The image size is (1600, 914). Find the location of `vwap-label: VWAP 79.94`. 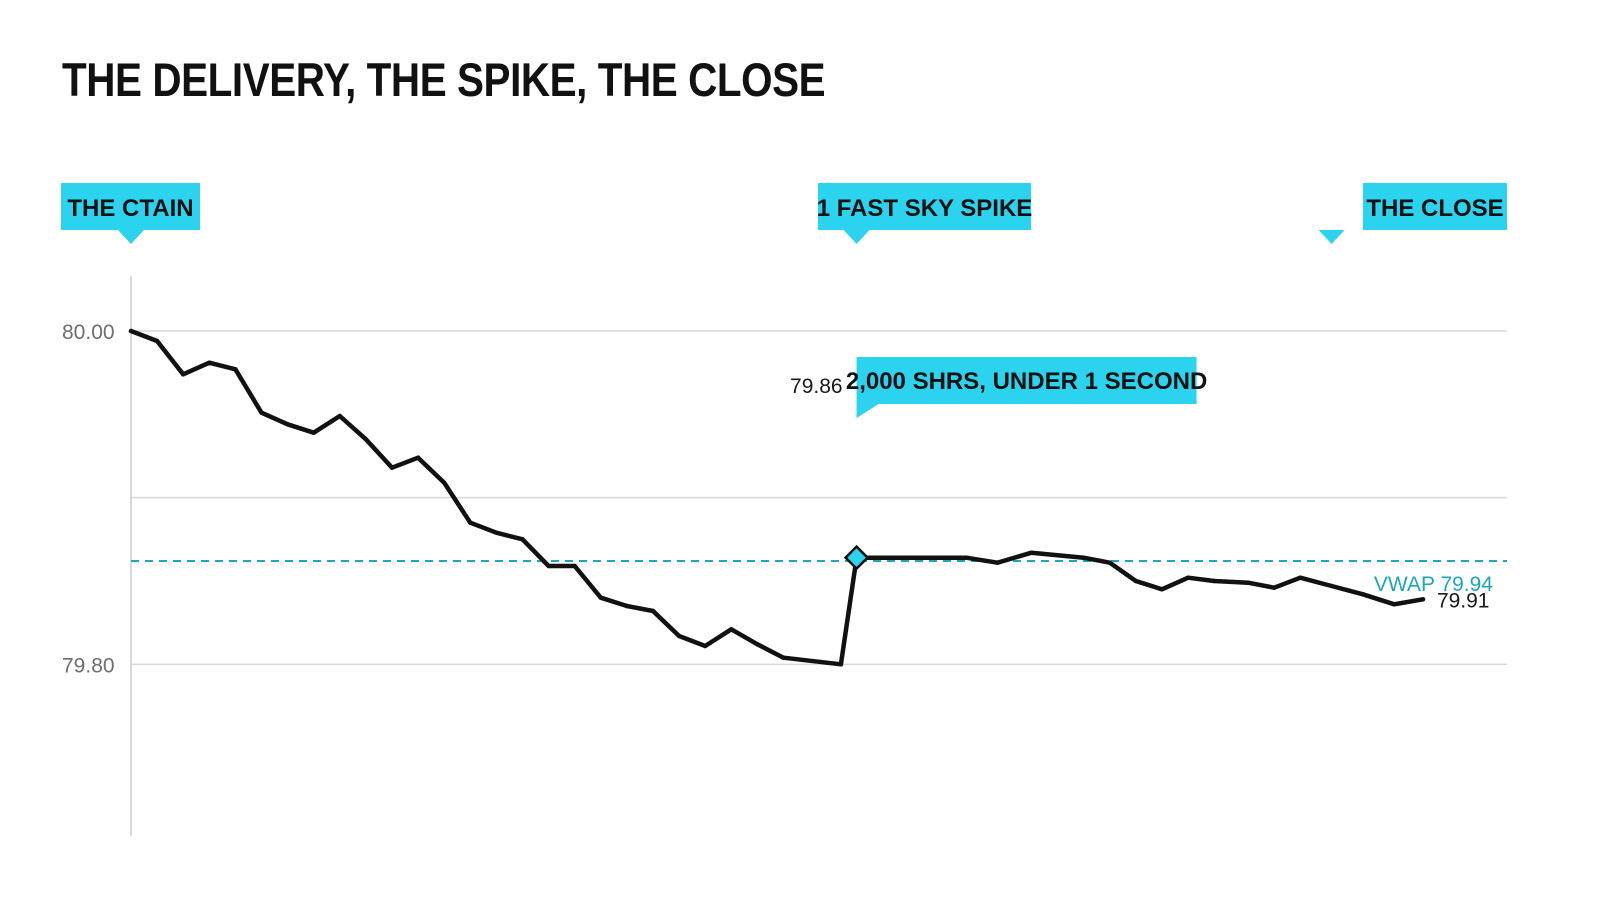

vwap-label: VWAP 79.94 is located at coordinates (1433, 584).